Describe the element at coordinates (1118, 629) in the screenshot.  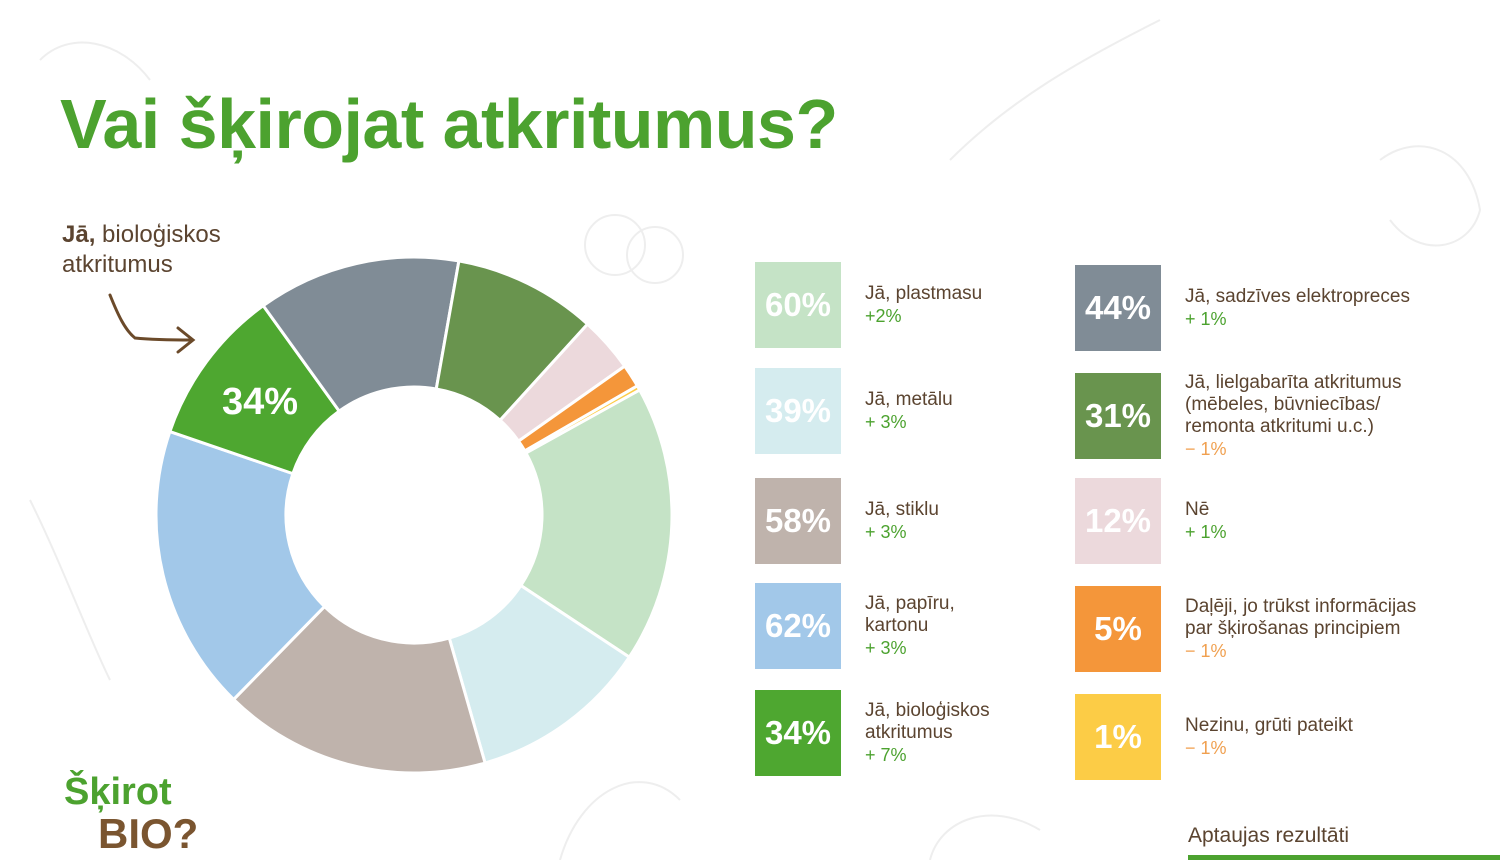
I see `legend-value-box: 5%` at that location.